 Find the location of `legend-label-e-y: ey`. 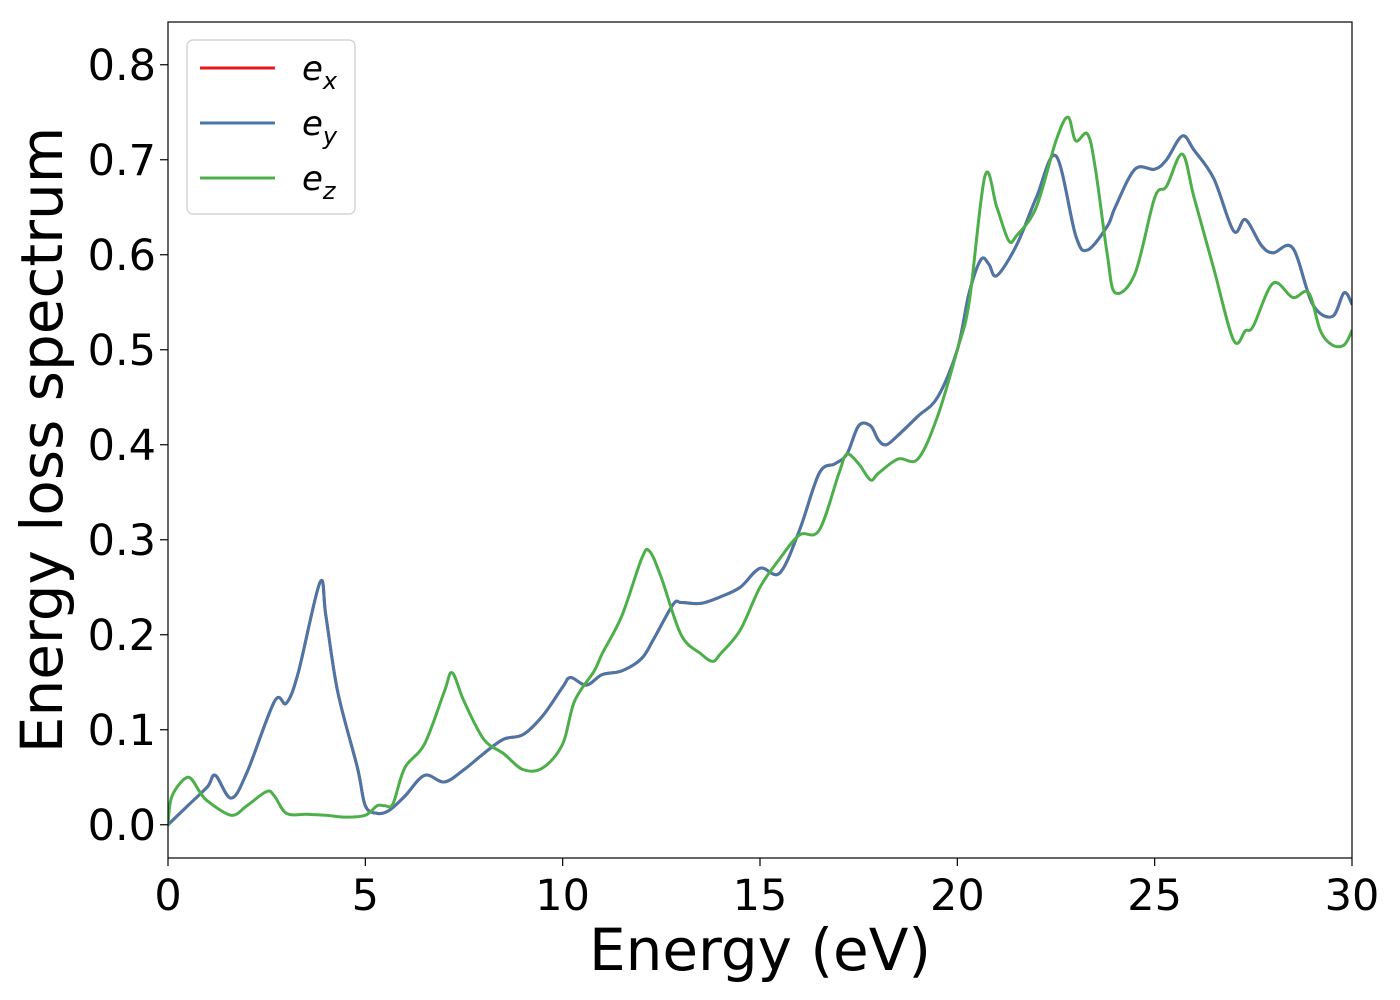

legend-label-e-y: ey is located at coordinates (320, 127).